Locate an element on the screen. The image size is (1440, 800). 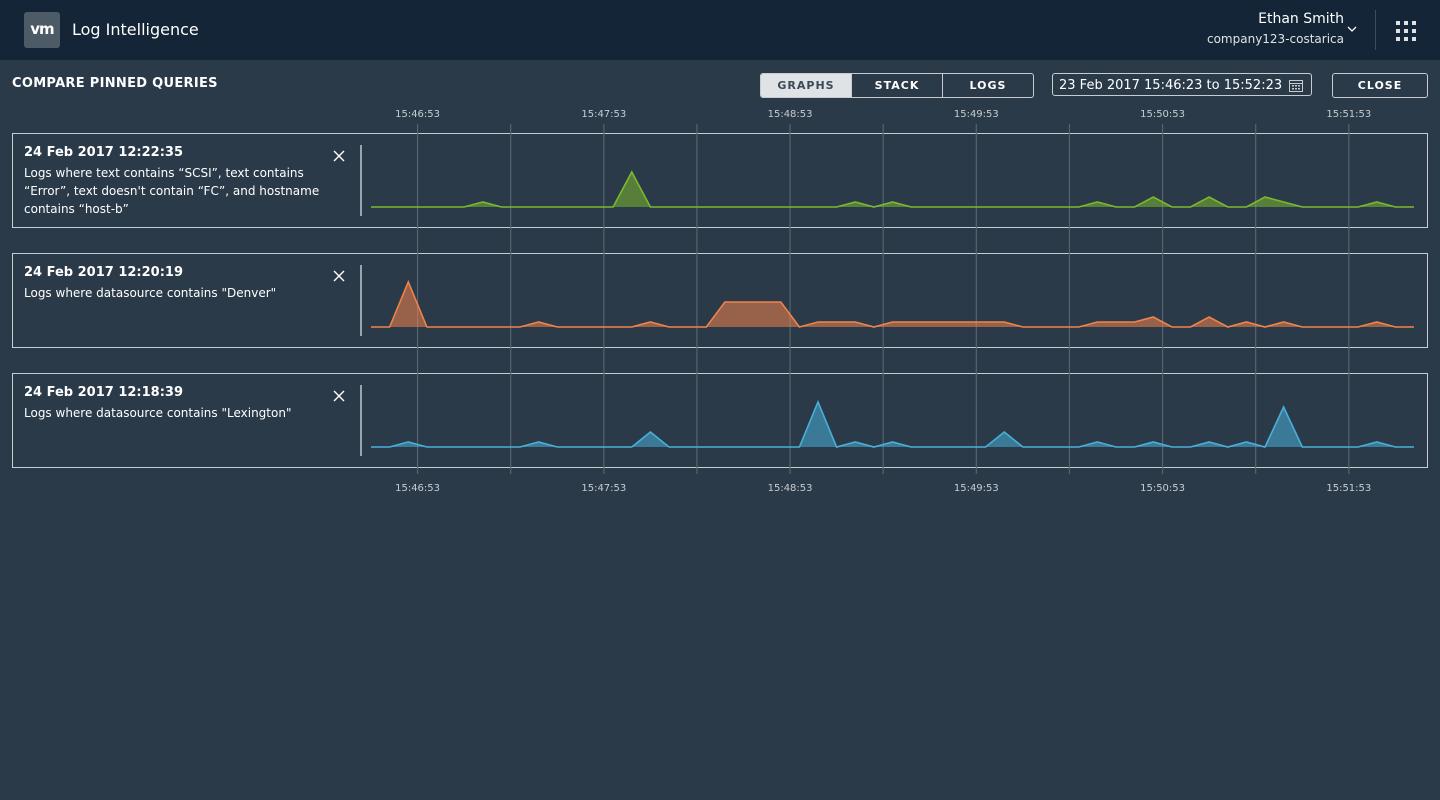
apps-icon is located at coordinates (1406, 31).